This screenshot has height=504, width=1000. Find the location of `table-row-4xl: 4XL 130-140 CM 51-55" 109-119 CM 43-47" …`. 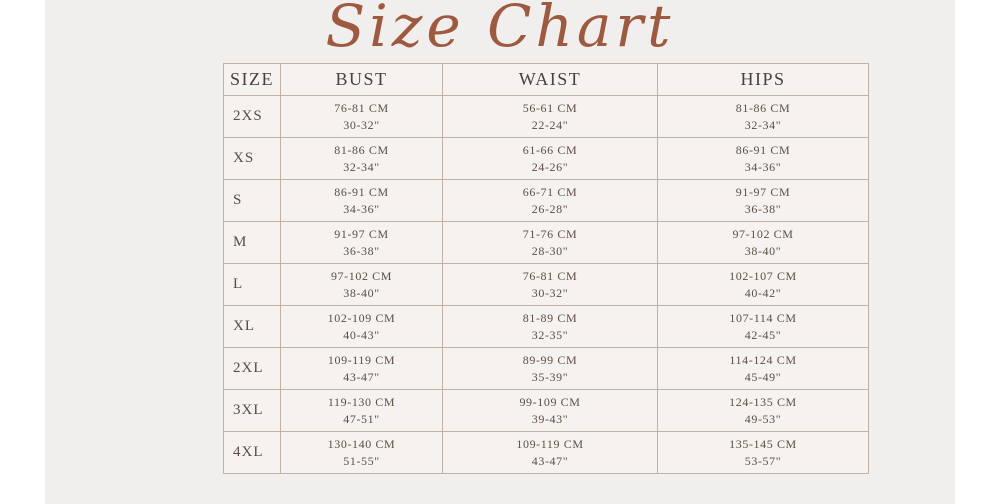

table-row-4xl: 4XL 130-140 CM 51-55" 109-119 CM 43-47" … is located at coordinates (546, 452).